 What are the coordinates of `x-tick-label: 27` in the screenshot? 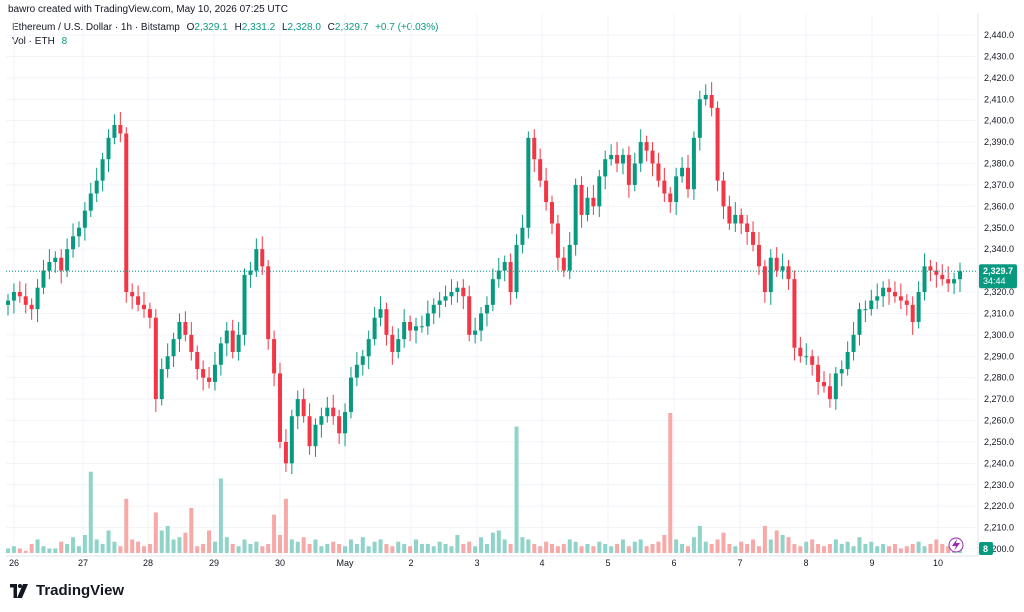 It's located at (83, 563).